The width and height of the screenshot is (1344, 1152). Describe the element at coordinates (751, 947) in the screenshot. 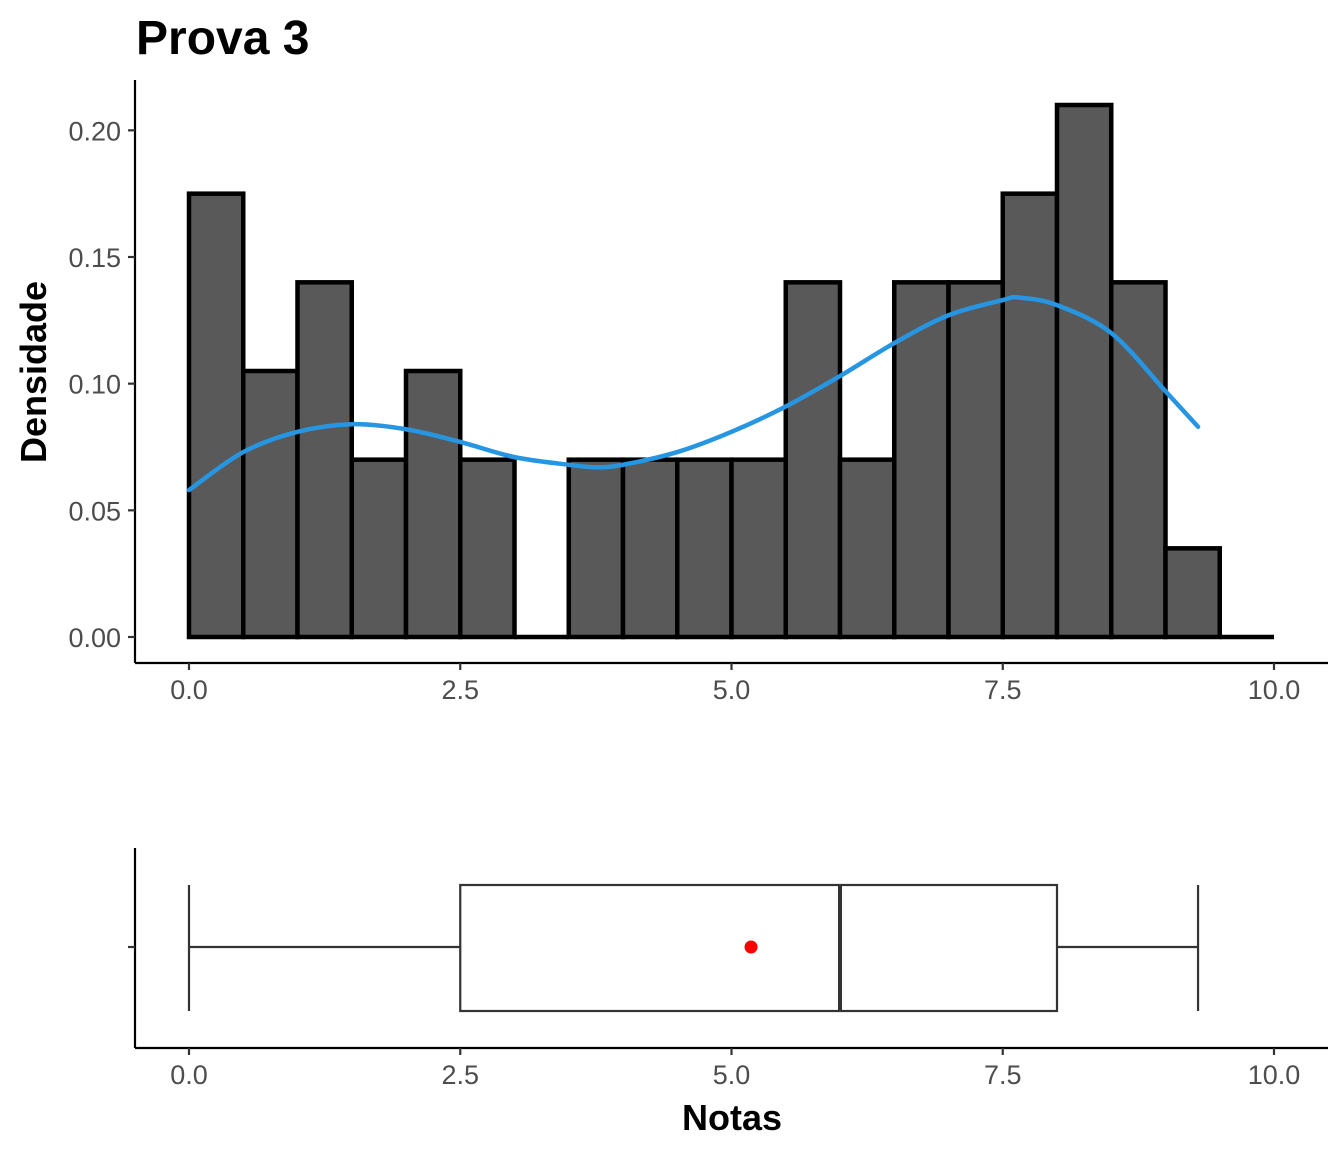

I see `mean-point` at that location.